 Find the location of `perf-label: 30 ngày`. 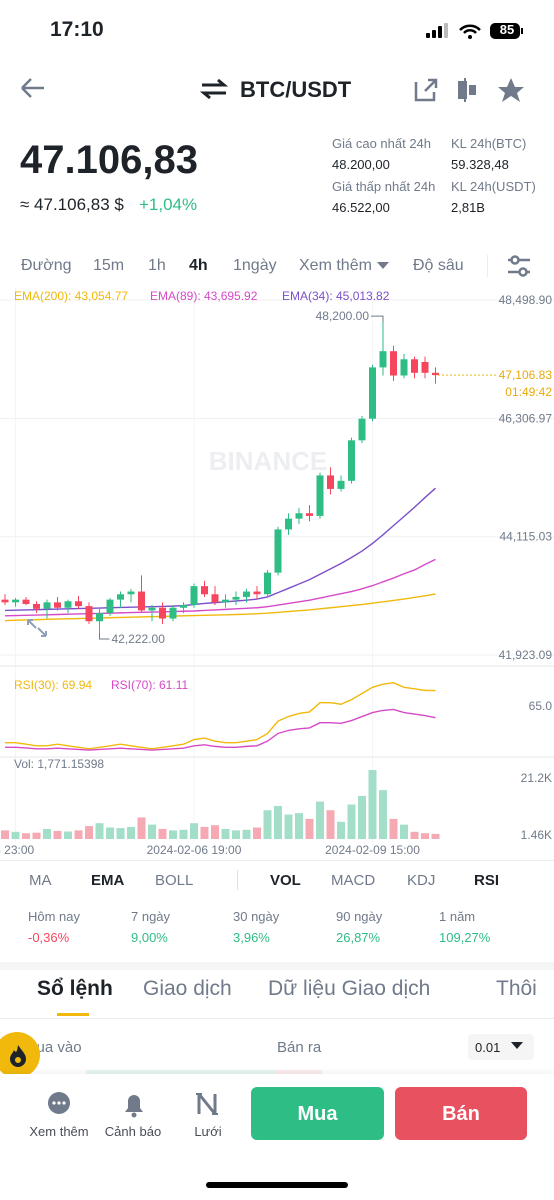

perf-label: 30 ngày is located at coordinates (256, 916).